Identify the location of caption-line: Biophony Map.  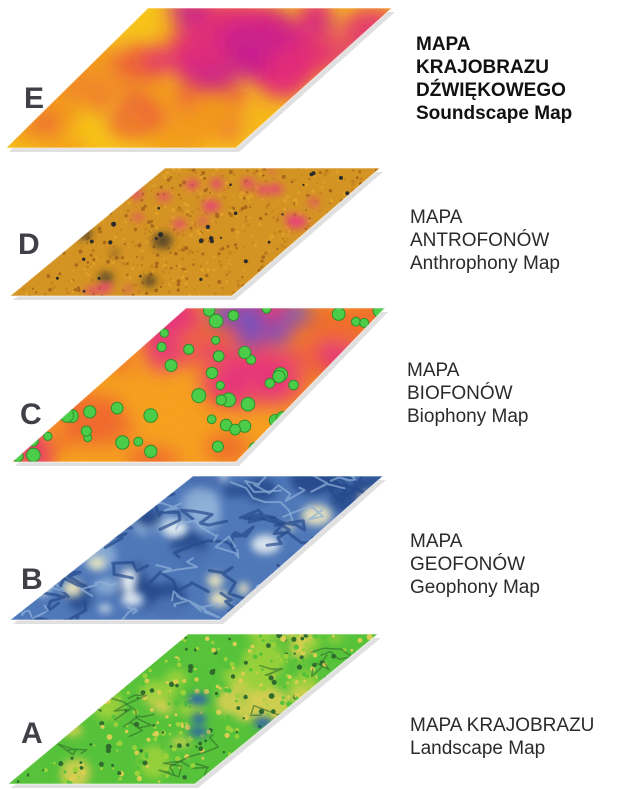
(468, 416).